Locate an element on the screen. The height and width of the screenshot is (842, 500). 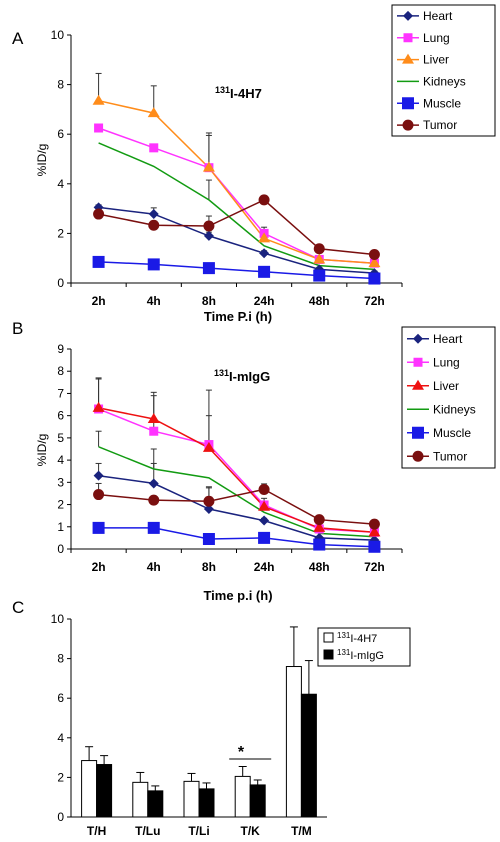
panel-b-y-tick-label: 7 is located at coordinates (60, 393).